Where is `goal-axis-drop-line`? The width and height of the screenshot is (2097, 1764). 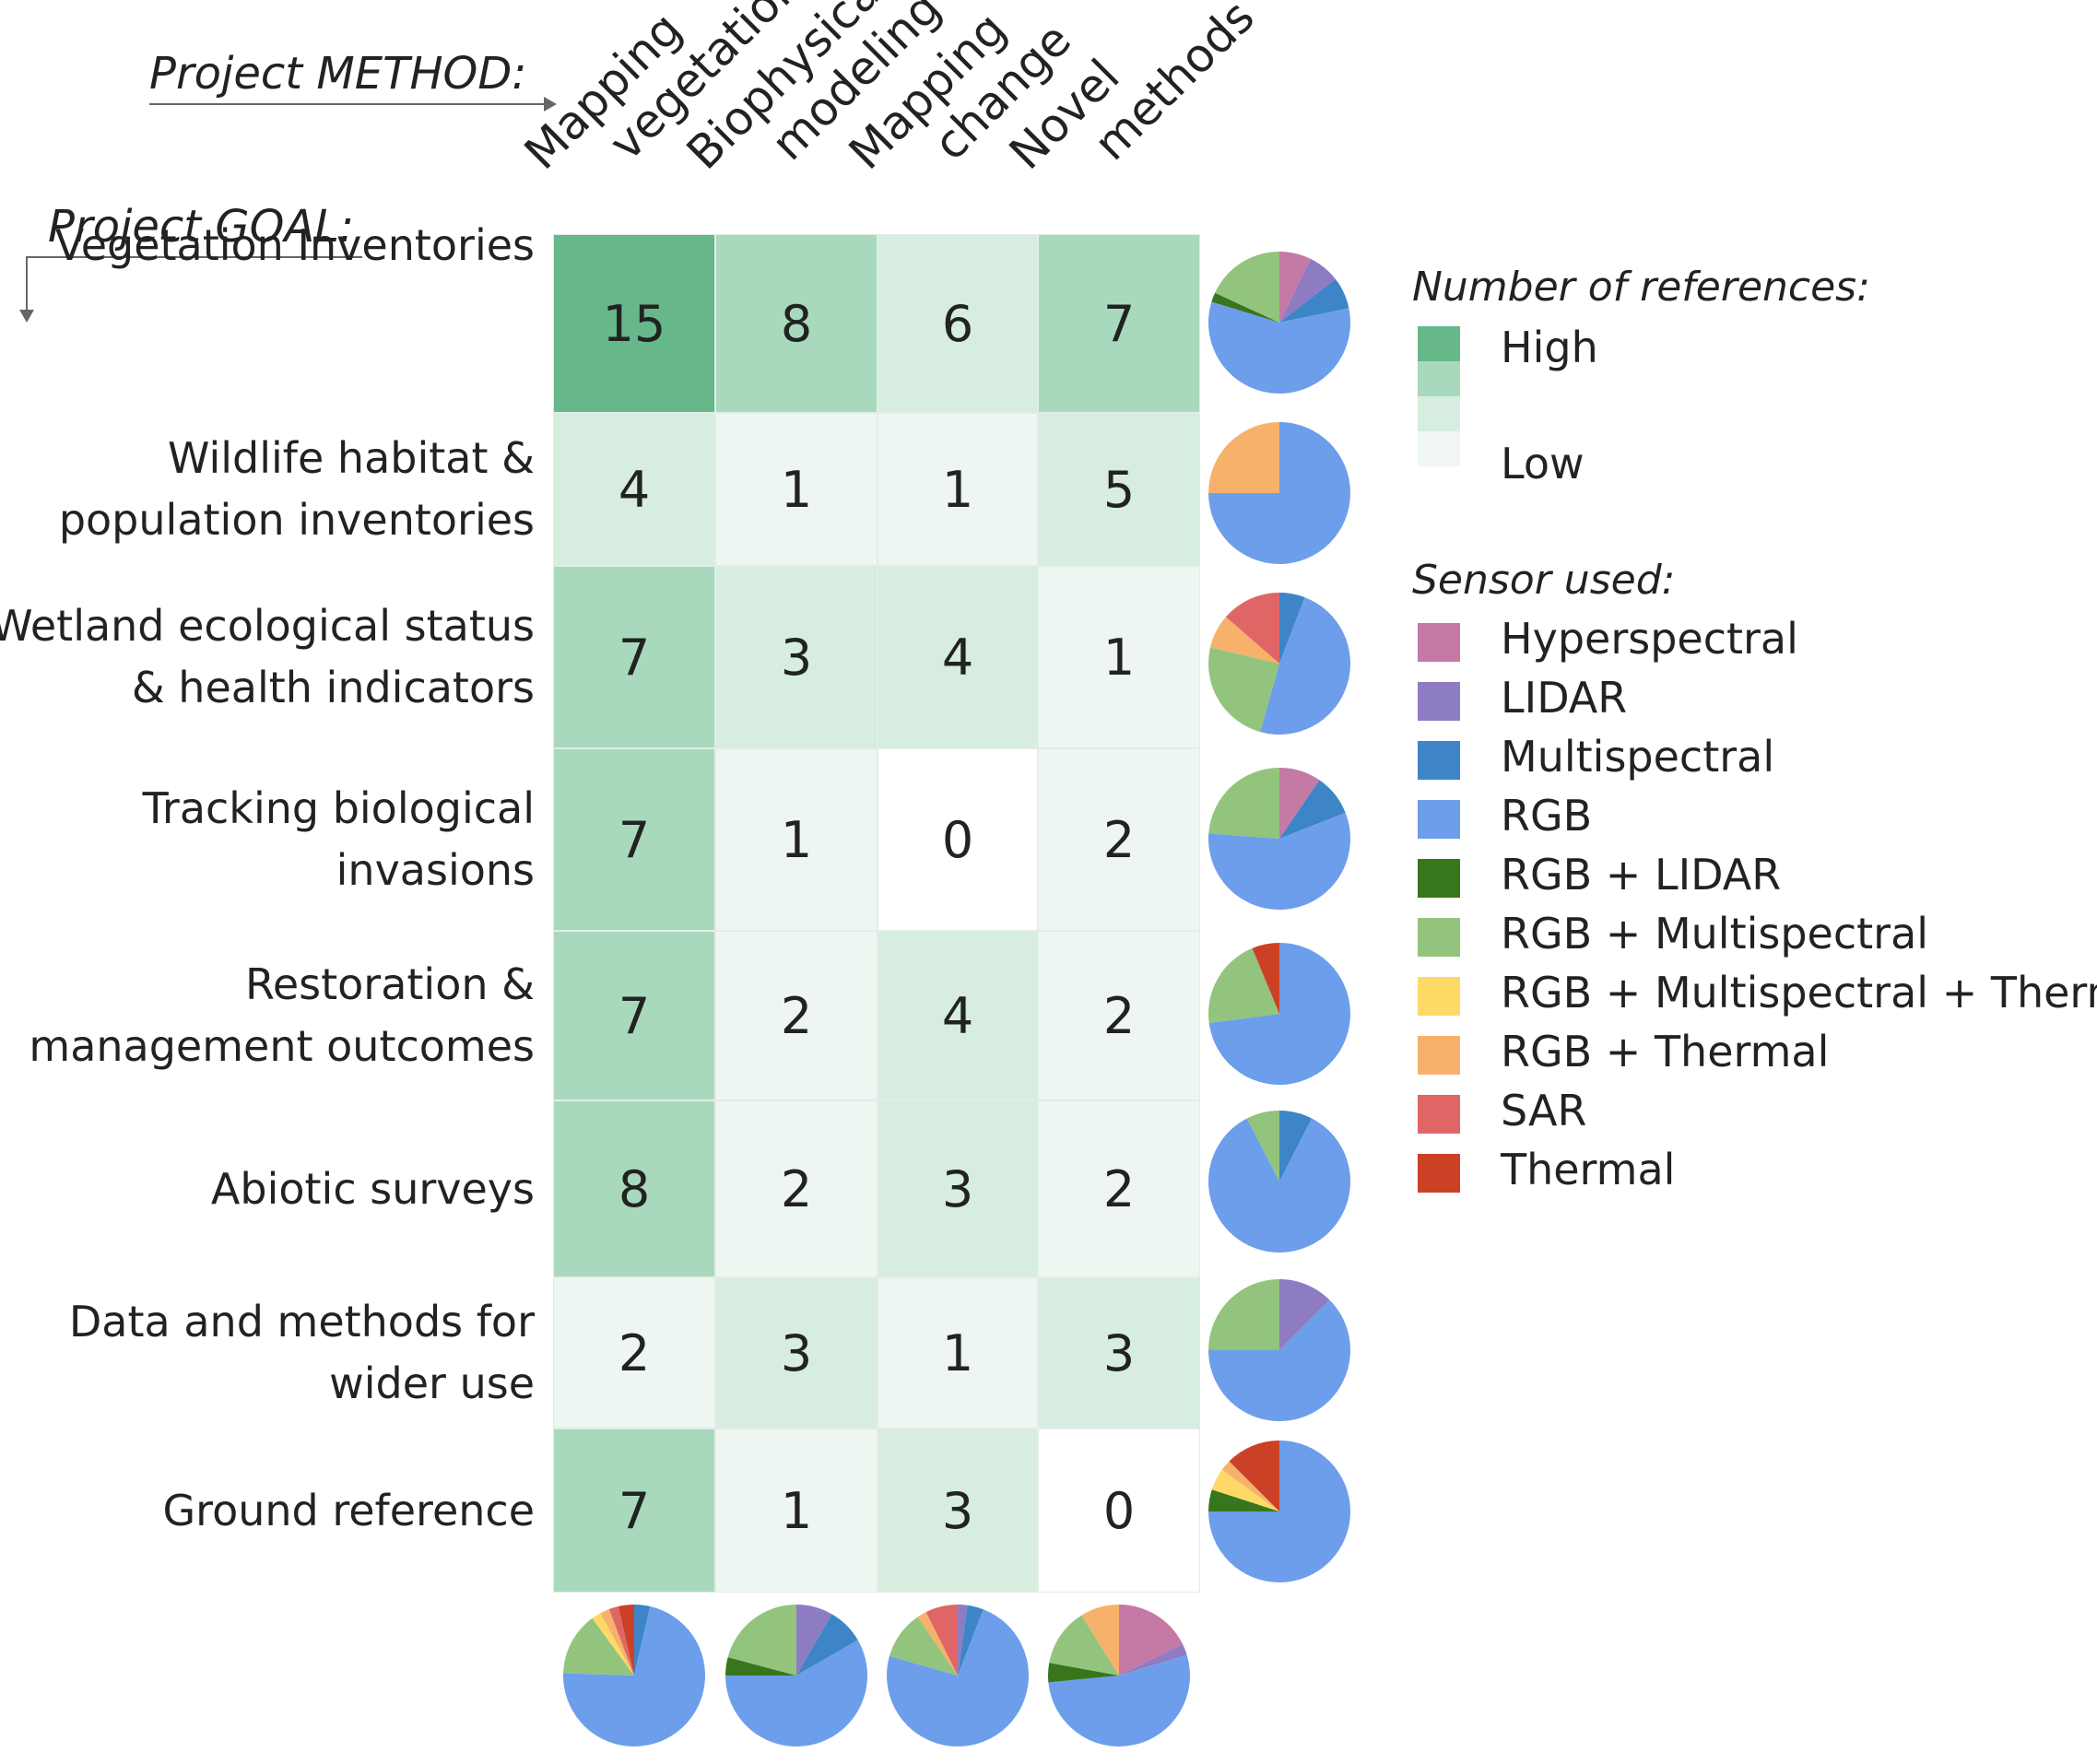
goal-axis-drop-line is located at coordinates (27, 284).